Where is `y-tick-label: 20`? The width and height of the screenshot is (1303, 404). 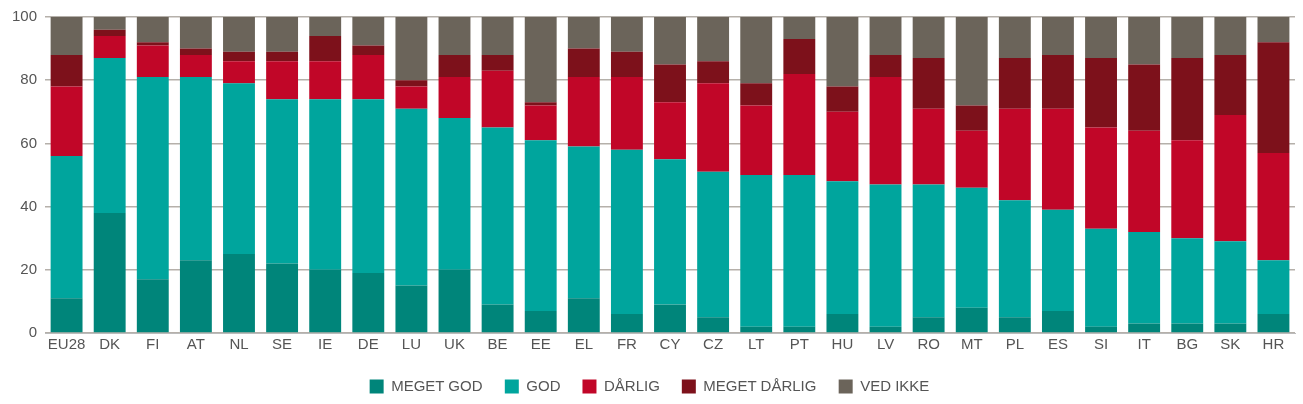
y-tick-label: 20 is located at coordinates (29, 268).